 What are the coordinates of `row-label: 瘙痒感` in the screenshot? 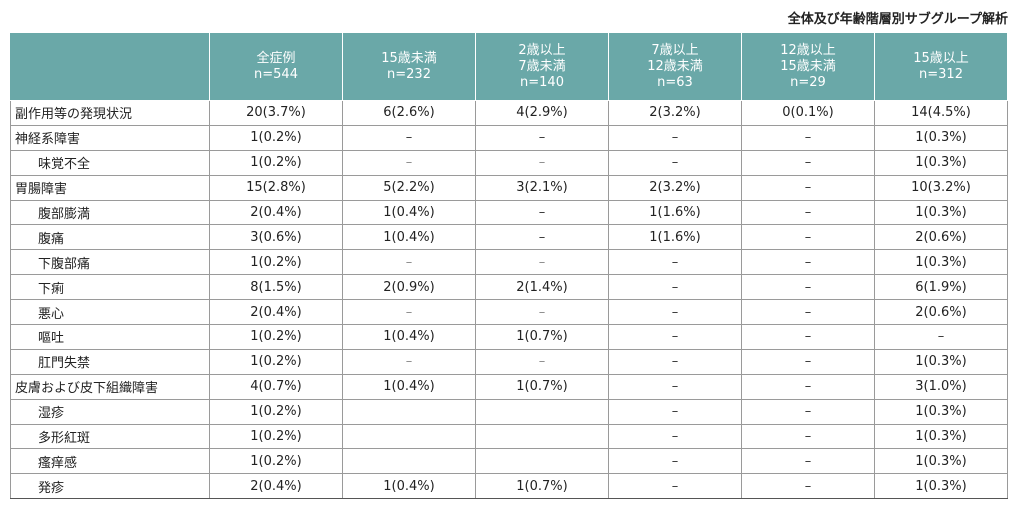 It's located at (110, 461).